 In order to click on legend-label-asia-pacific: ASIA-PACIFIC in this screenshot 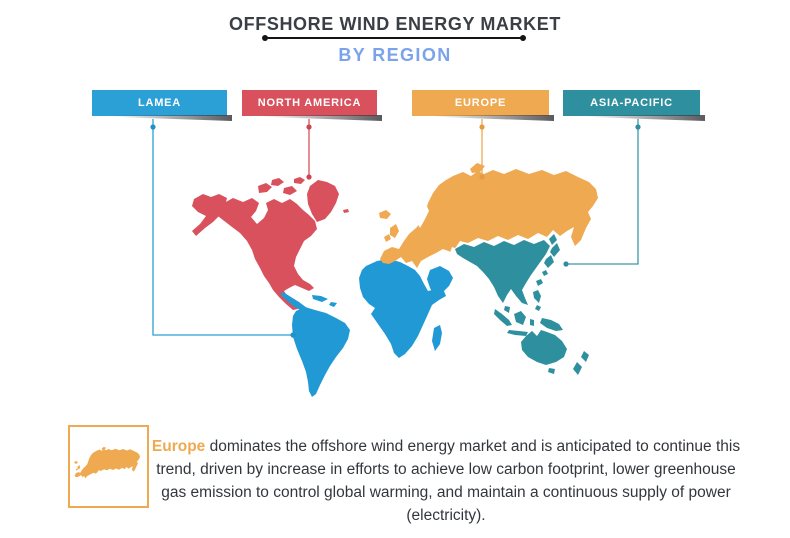, I will do `click(631, 103)`.